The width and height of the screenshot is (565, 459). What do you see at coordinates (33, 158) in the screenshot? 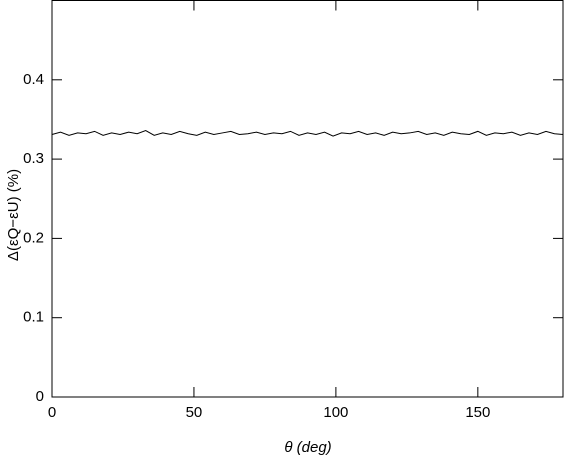
I see `y-tick-label: 0.3` at bounding box center [33, 158].